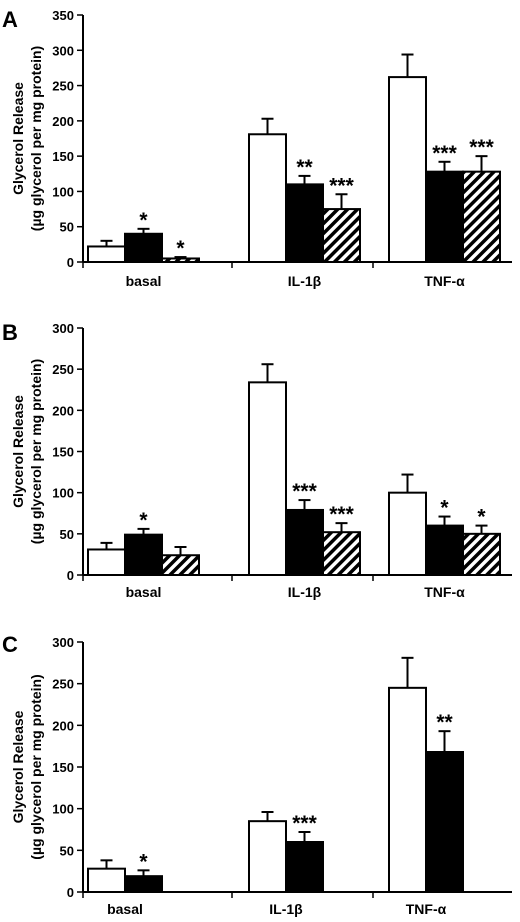 Image resolution: width=520 pixels, height=922 pixels. Describe the element at coordinates (10, 19) in the screenshot. I see `panel-letter: A` at that location.